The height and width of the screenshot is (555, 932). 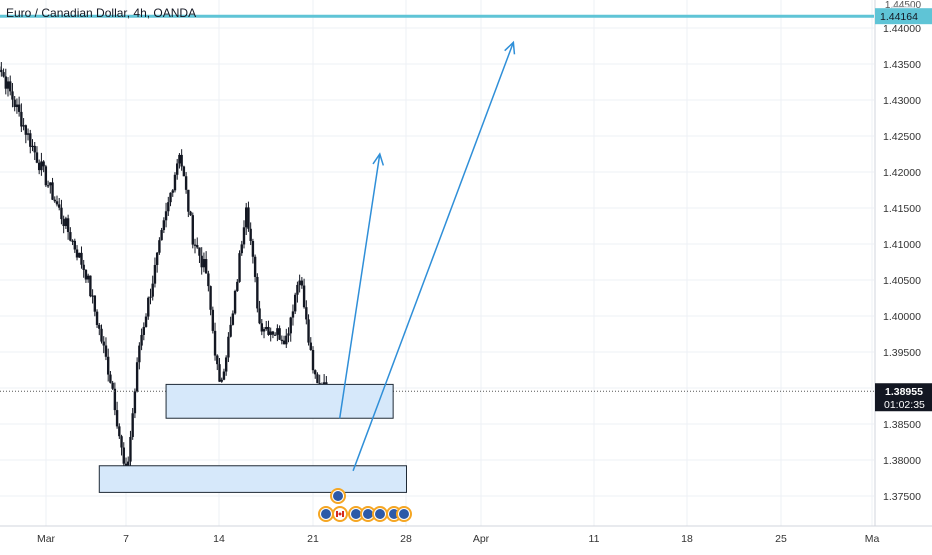 I want to click on time-tick-label: Apr, so click(x=481, y=539).